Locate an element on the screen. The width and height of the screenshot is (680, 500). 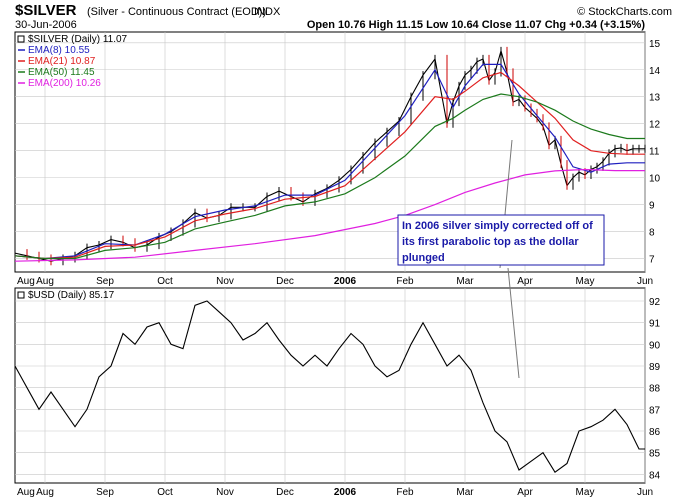
usd-panel-x-ticks: Aug Sep Oct Nov Dec 2006 Feb Mar Apr May Jun Aug is located at coordinates (335, 492).